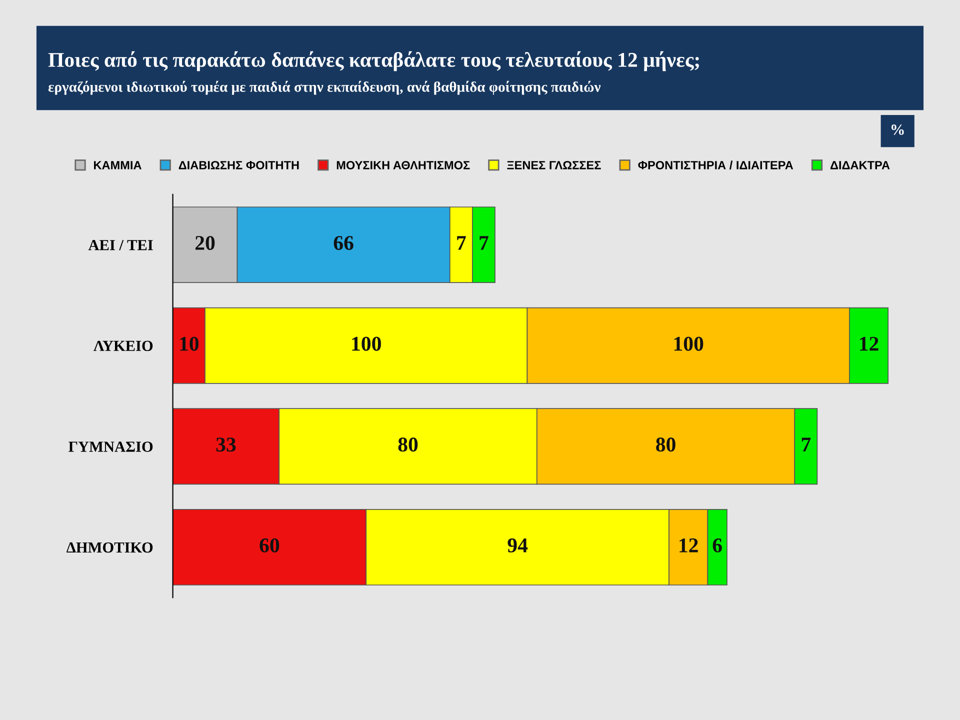 This screenshot has width=960, height=720. What do you see at coordinates (270, 545) in the screenshot?
I see `data-label: 60` at bounding box center [270, 545].